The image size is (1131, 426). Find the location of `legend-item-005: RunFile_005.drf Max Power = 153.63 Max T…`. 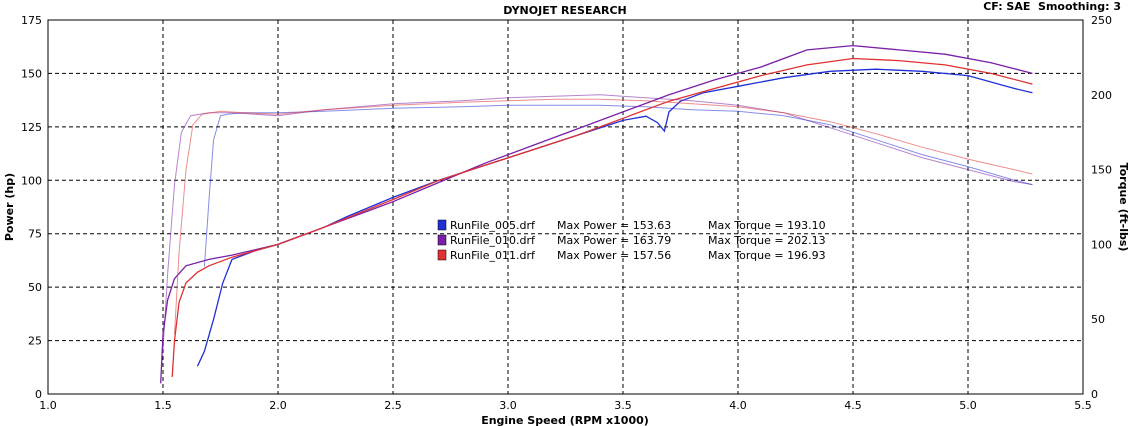

legend-item-005: RunFile_005.drf Max Power = 153.63 Max T… is located at coordinates (631, 225).